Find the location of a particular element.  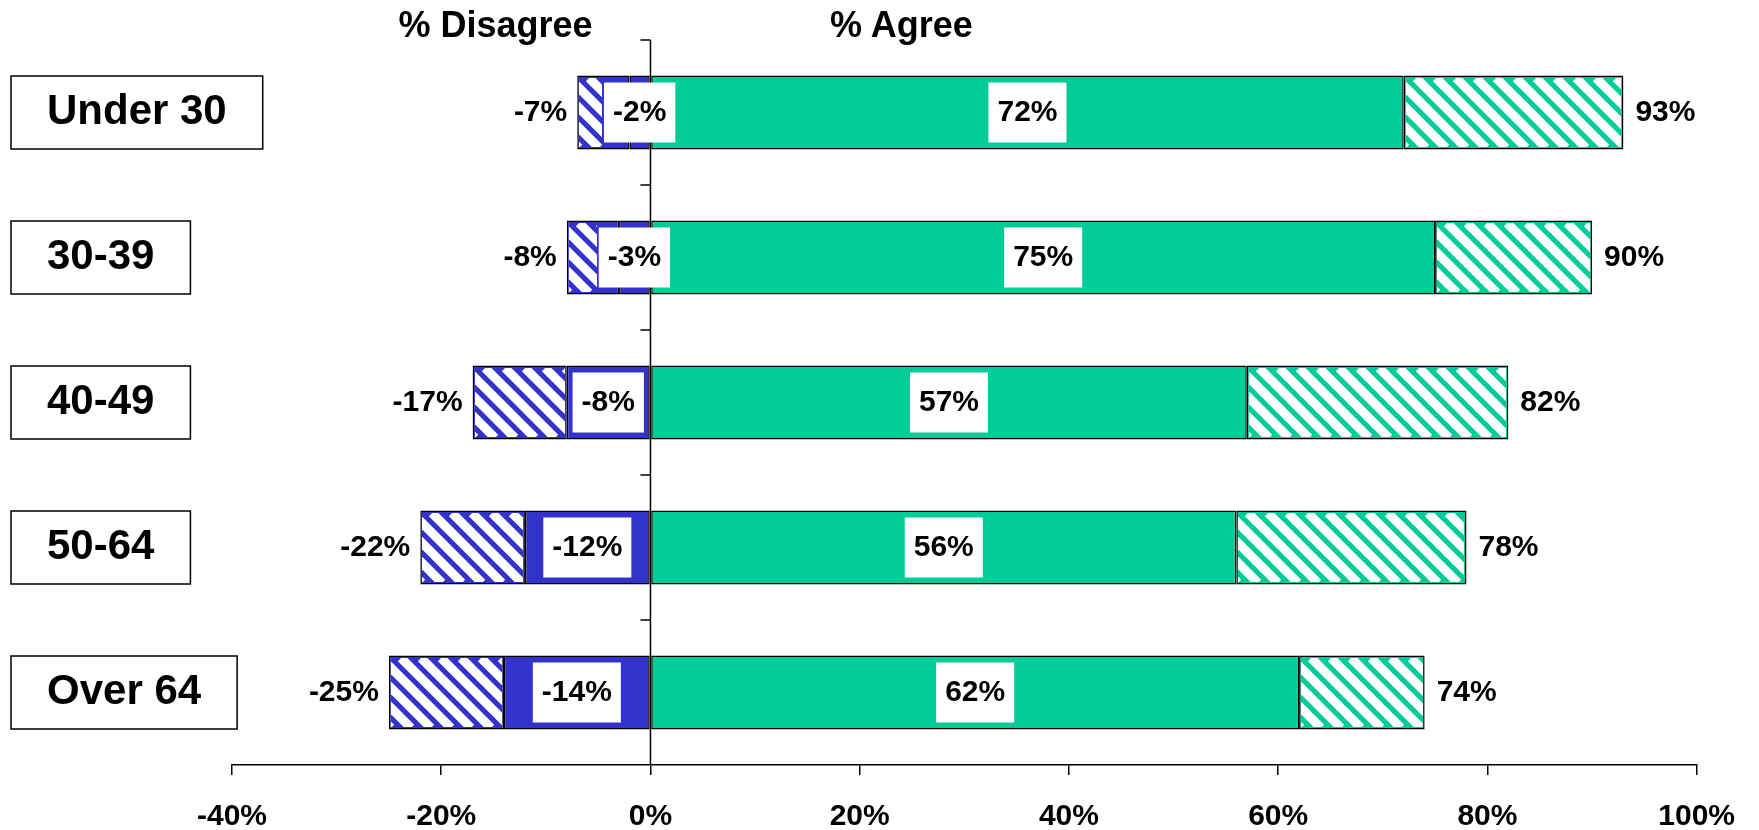

x-tick-label: 20% is located at coordinates (859, 814).